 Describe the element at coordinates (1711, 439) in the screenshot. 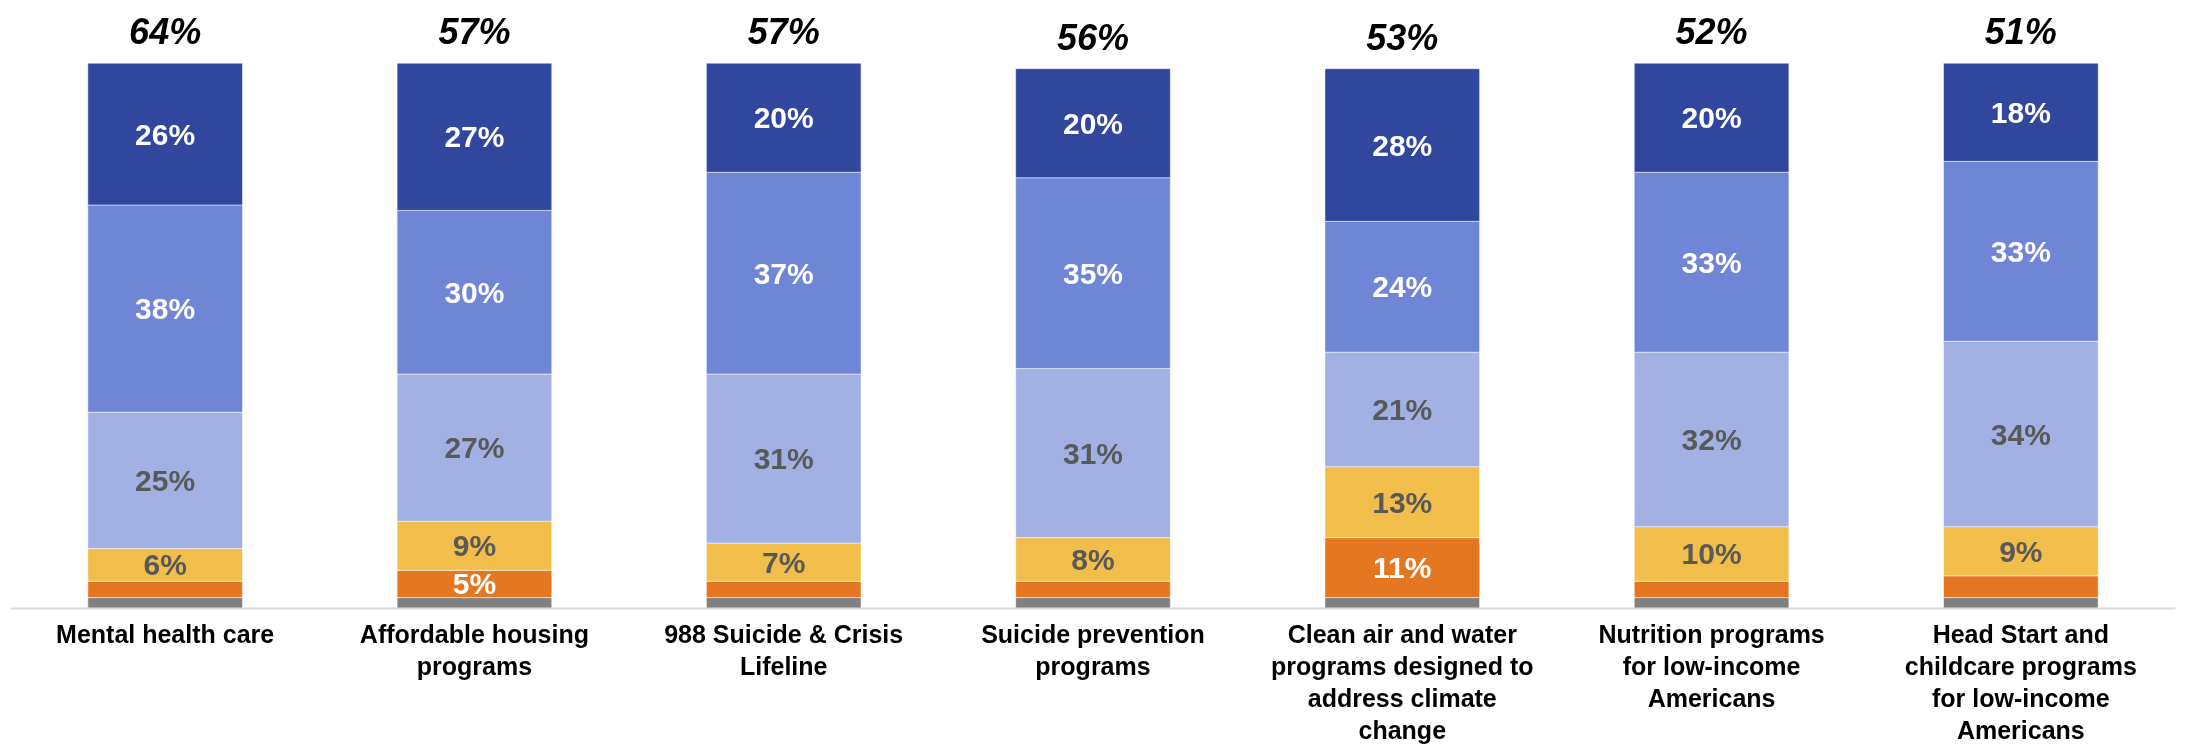

I see `data-label: 32%` at that location.